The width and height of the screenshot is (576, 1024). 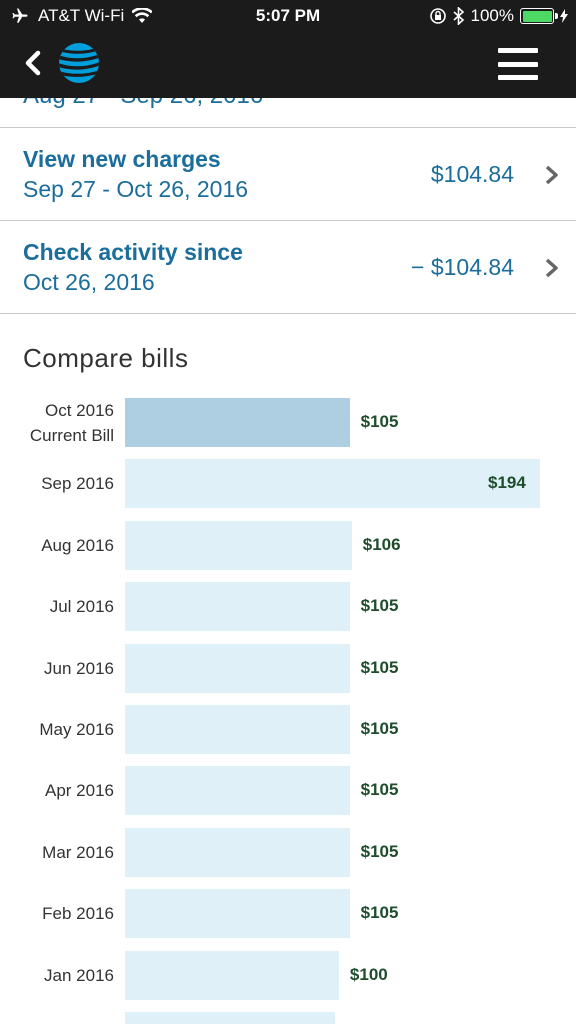 I want to click on clock: 5:07 PM, so click(x=288, y=15).